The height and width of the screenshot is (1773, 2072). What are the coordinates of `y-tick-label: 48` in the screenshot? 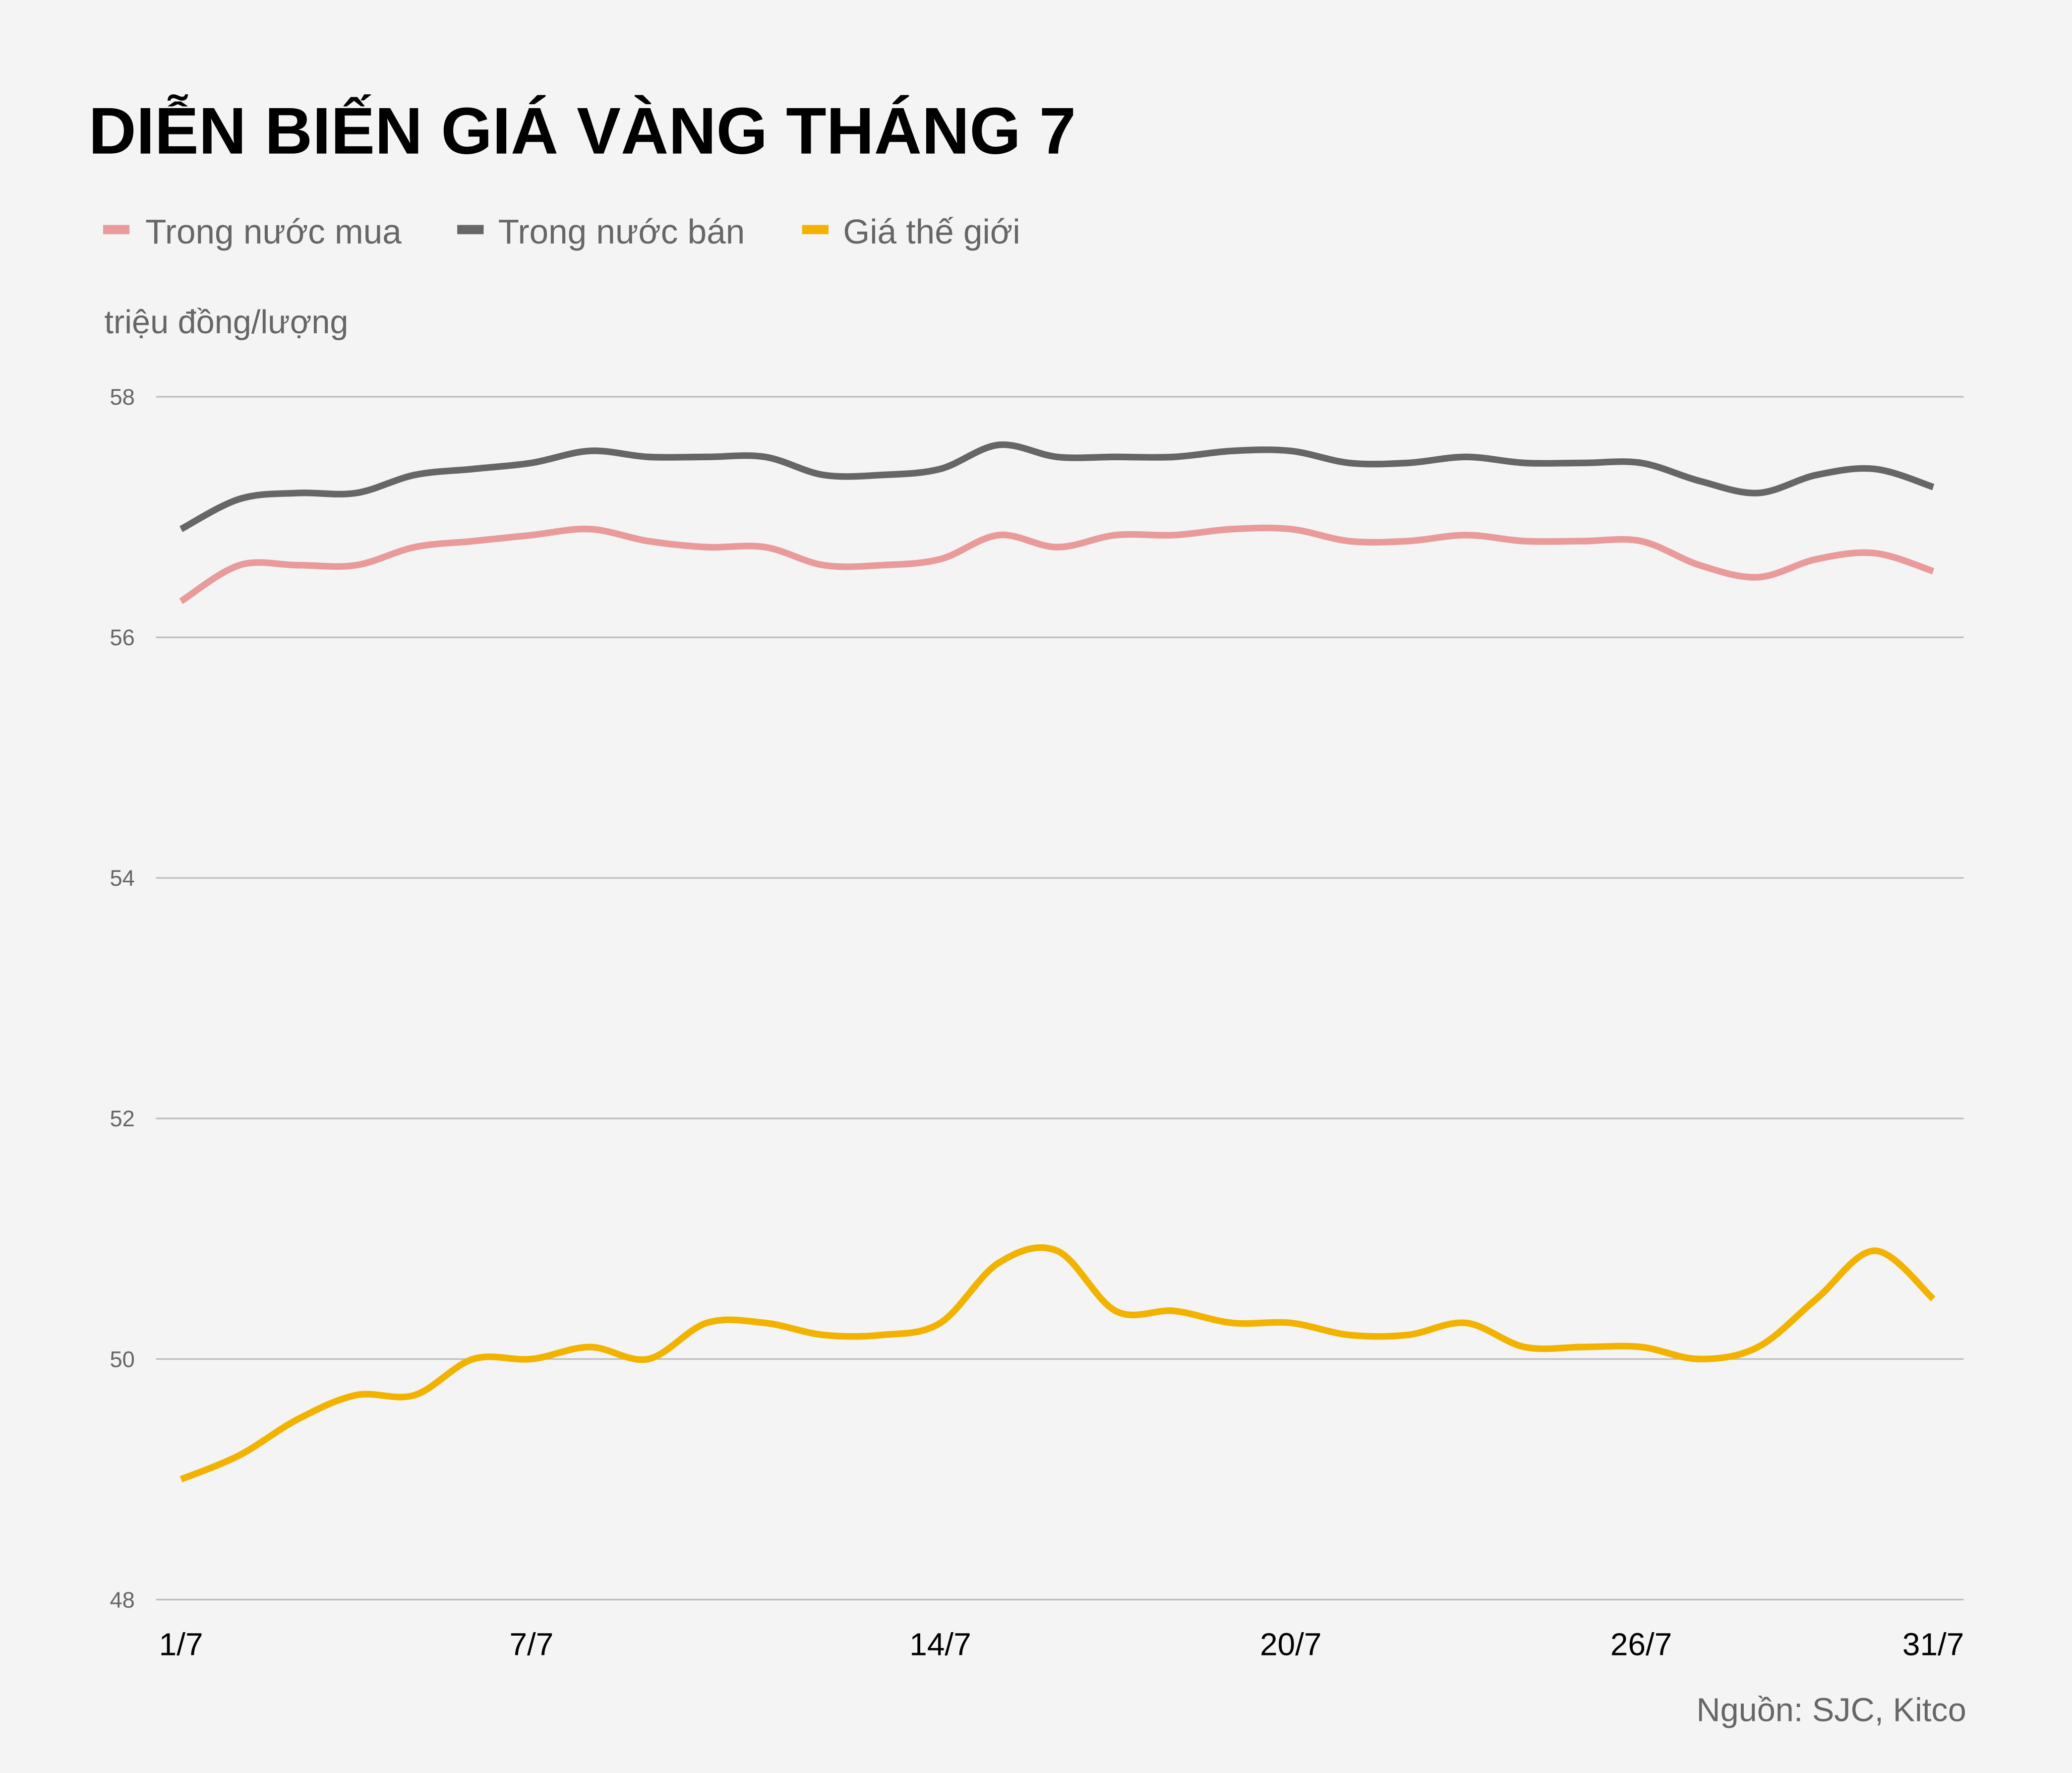 It's located at (122, 1599).